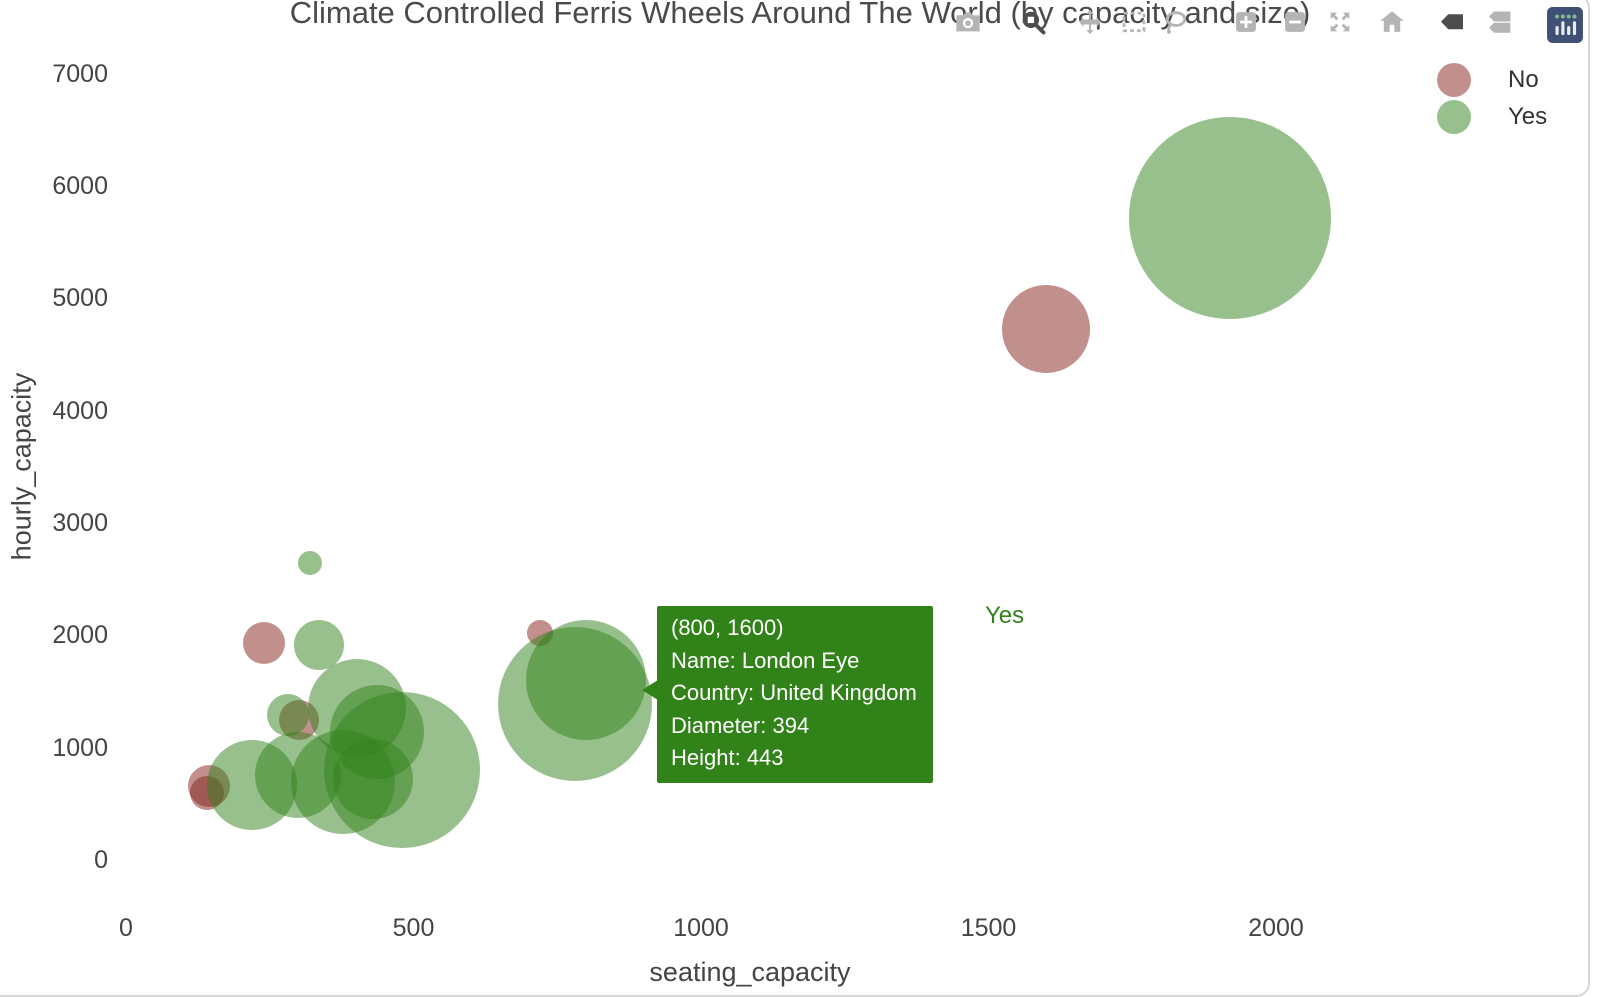 This screenshot has height=997, width=1600. Describe the element at coordinates (740, 725) in the screenshot. I see `tooltip-diameter: Diameter: 394` at that location.